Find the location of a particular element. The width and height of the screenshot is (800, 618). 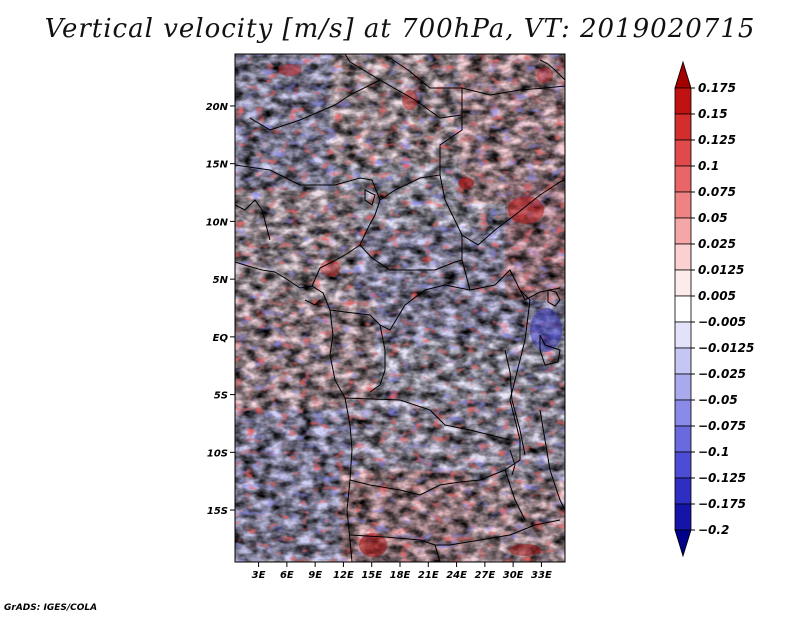

lon-label: 9E is located at coordinates (315, 575).